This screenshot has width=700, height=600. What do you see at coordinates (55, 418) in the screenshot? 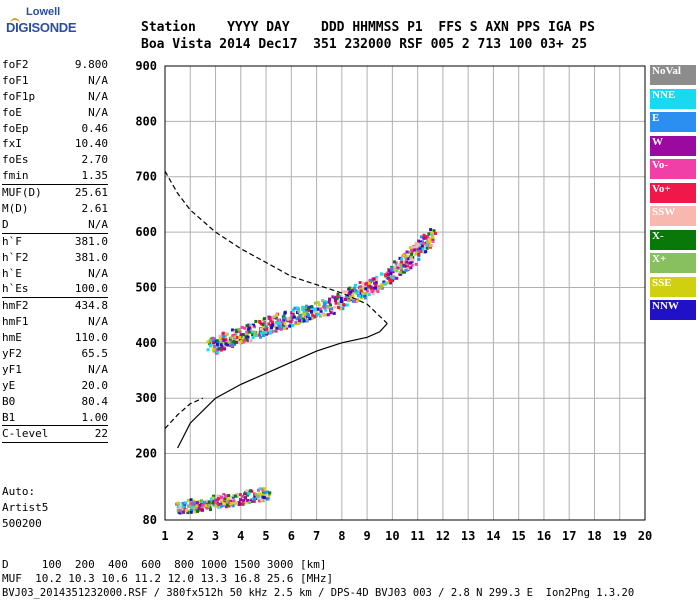
I see `param-row: B1 1.00` at bounding box center [55, 418].